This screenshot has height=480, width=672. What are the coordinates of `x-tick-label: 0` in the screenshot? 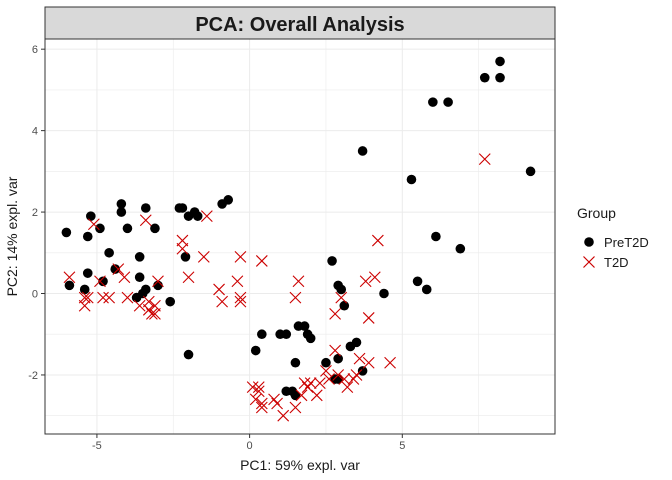 It's located at (250, 446).